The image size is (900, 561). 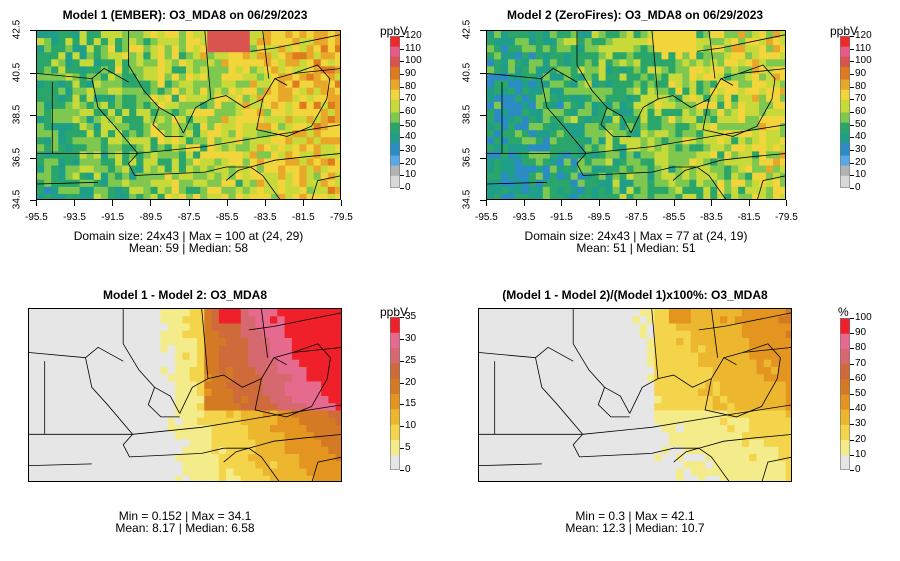 What do you see at coordinates (467, 72) in the screenshot?
I see `y-tick-label: 40.5` at bounding box center [467, 72].